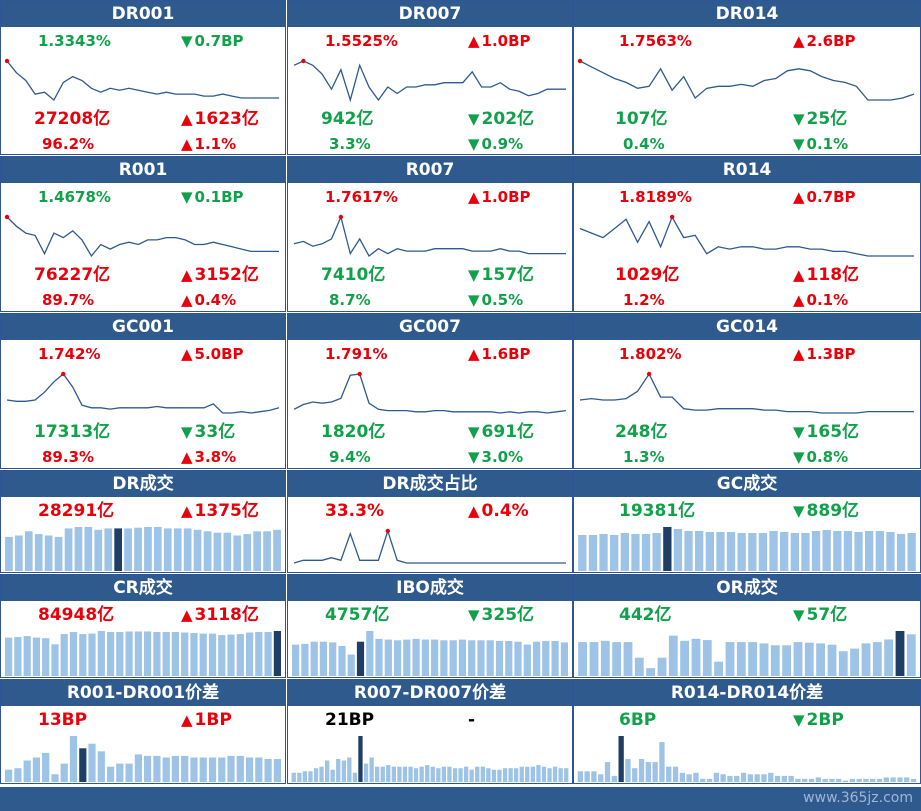  Describe the element at coordinates (747, 77) in the screenshot. I see `panel-dr014: DR014 1.7563% ▲ 2.6BP 107亿 ▼ 25亿 0.4% ▼ 0.1%` at that location.